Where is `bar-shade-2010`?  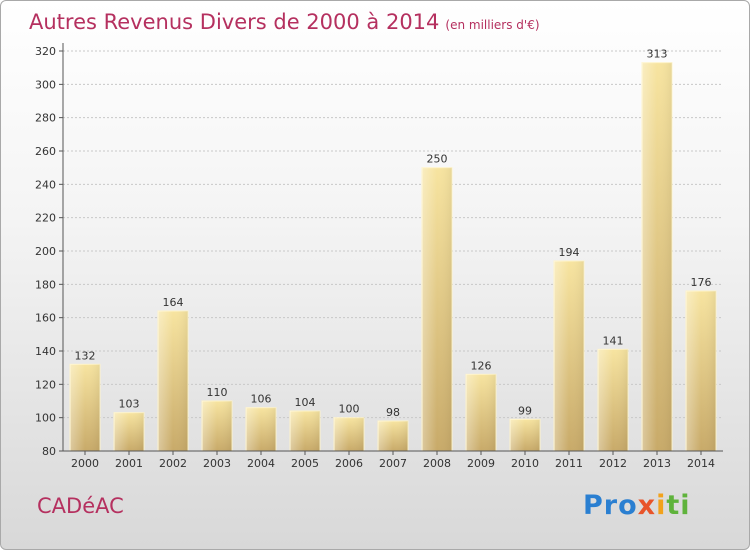
bar-shade-2010 is located at coordinates (525, 435).